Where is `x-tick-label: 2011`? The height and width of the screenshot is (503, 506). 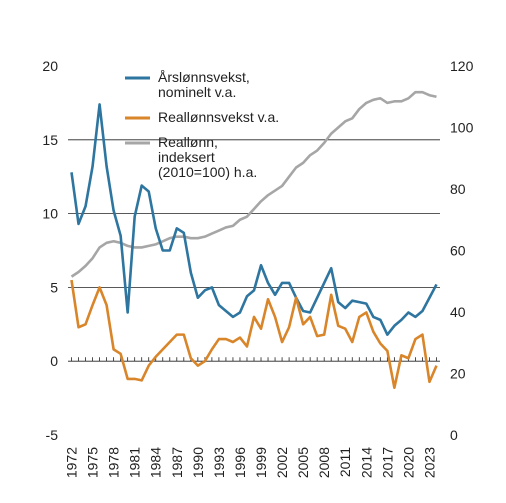 x-tick-label: 2011 is located at coordinates (345, 462).